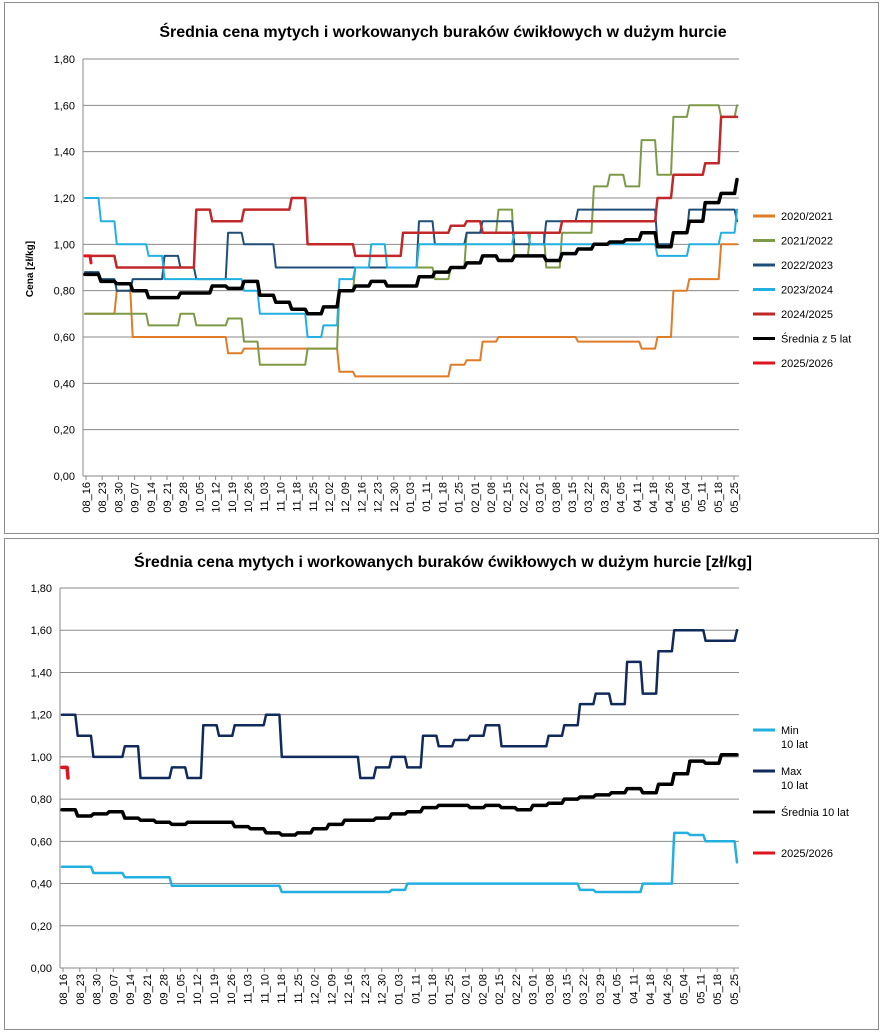 Image resolution: width=882 pixels, height=1034 pixels. I want to click on y-tick-label: 1,60, so click(64, 106).